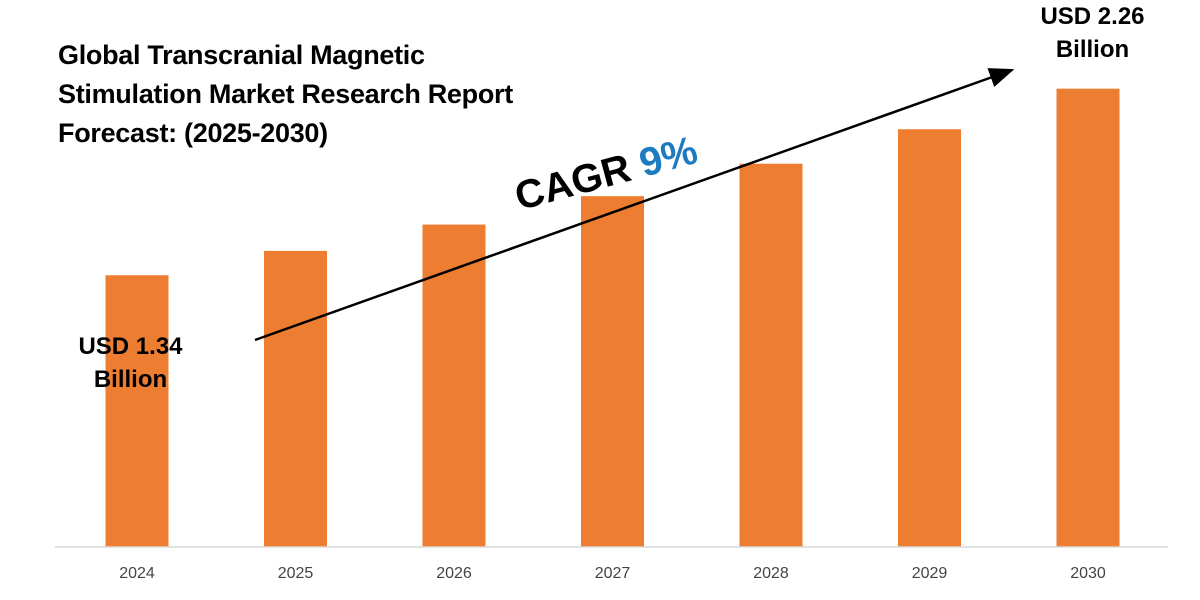 This screenshot has height=600, width=1200. Describe the element at coordinates (137, 573) in the screenshot. I see `x-tick-2024: 2024` at that location.